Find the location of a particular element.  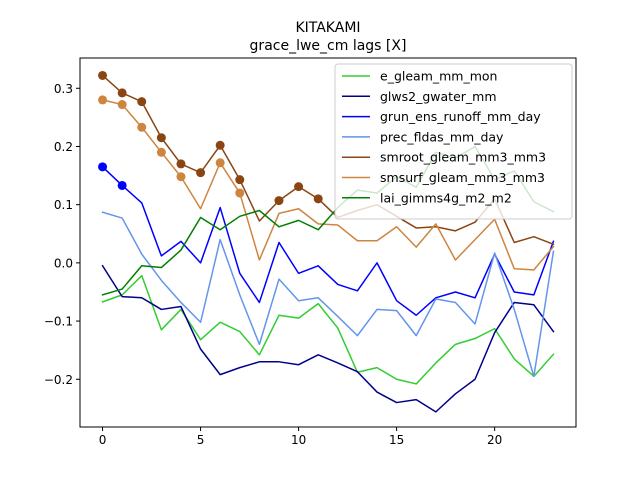

y-tick-label-2: 0.0 is located at coordinates (63, 263).